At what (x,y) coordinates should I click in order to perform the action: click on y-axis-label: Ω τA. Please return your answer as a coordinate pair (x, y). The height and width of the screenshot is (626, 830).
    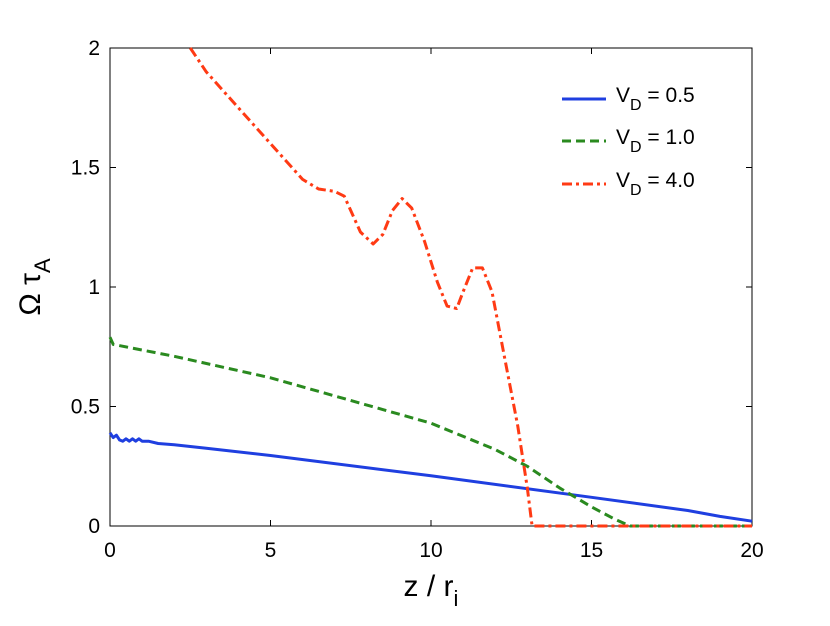
    Looking at the image, I should click on (34, 287).